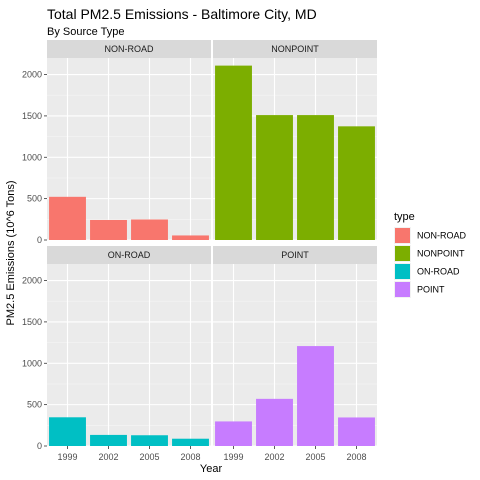  What do you see at coordinates (404, 217) in the screenshot?
I see `legend-title: type` at bounding box center [404, 217].